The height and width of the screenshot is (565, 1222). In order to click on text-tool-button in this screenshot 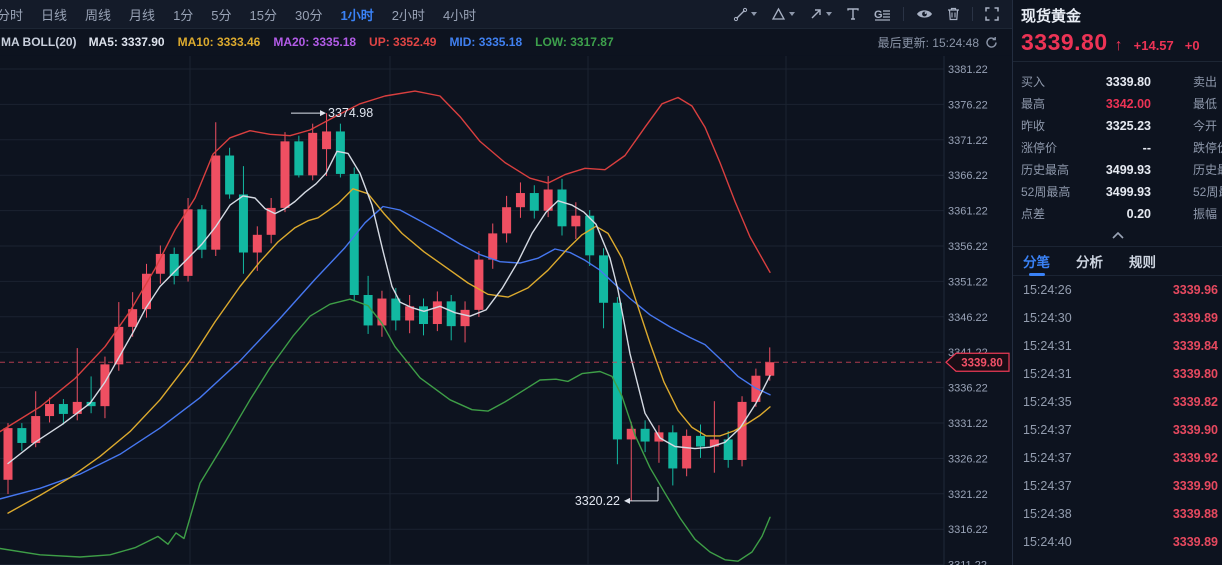, I will do `click(853, 14)`.